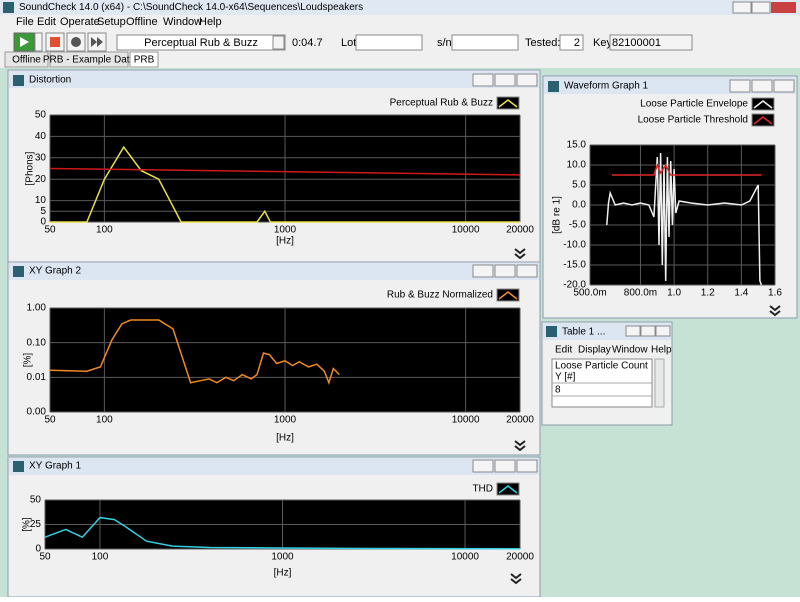  I want to click on run-dropdown, so click(38, 42).